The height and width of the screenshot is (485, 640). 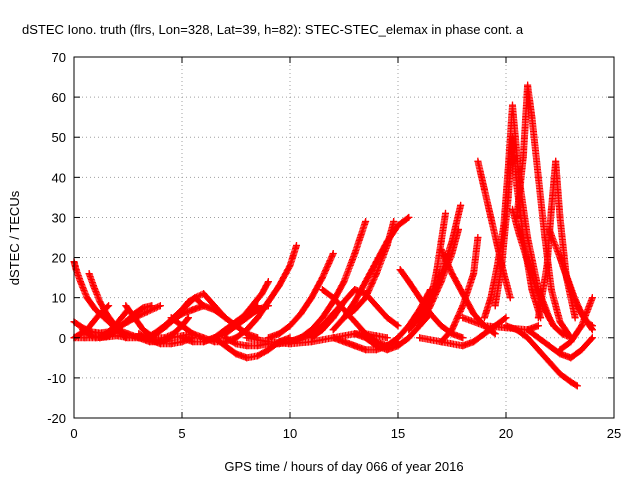 What do you see at coordinates (614, 433) in the screenshot?
I see `x-tick-label: 25` at bounding box center [614, 433].